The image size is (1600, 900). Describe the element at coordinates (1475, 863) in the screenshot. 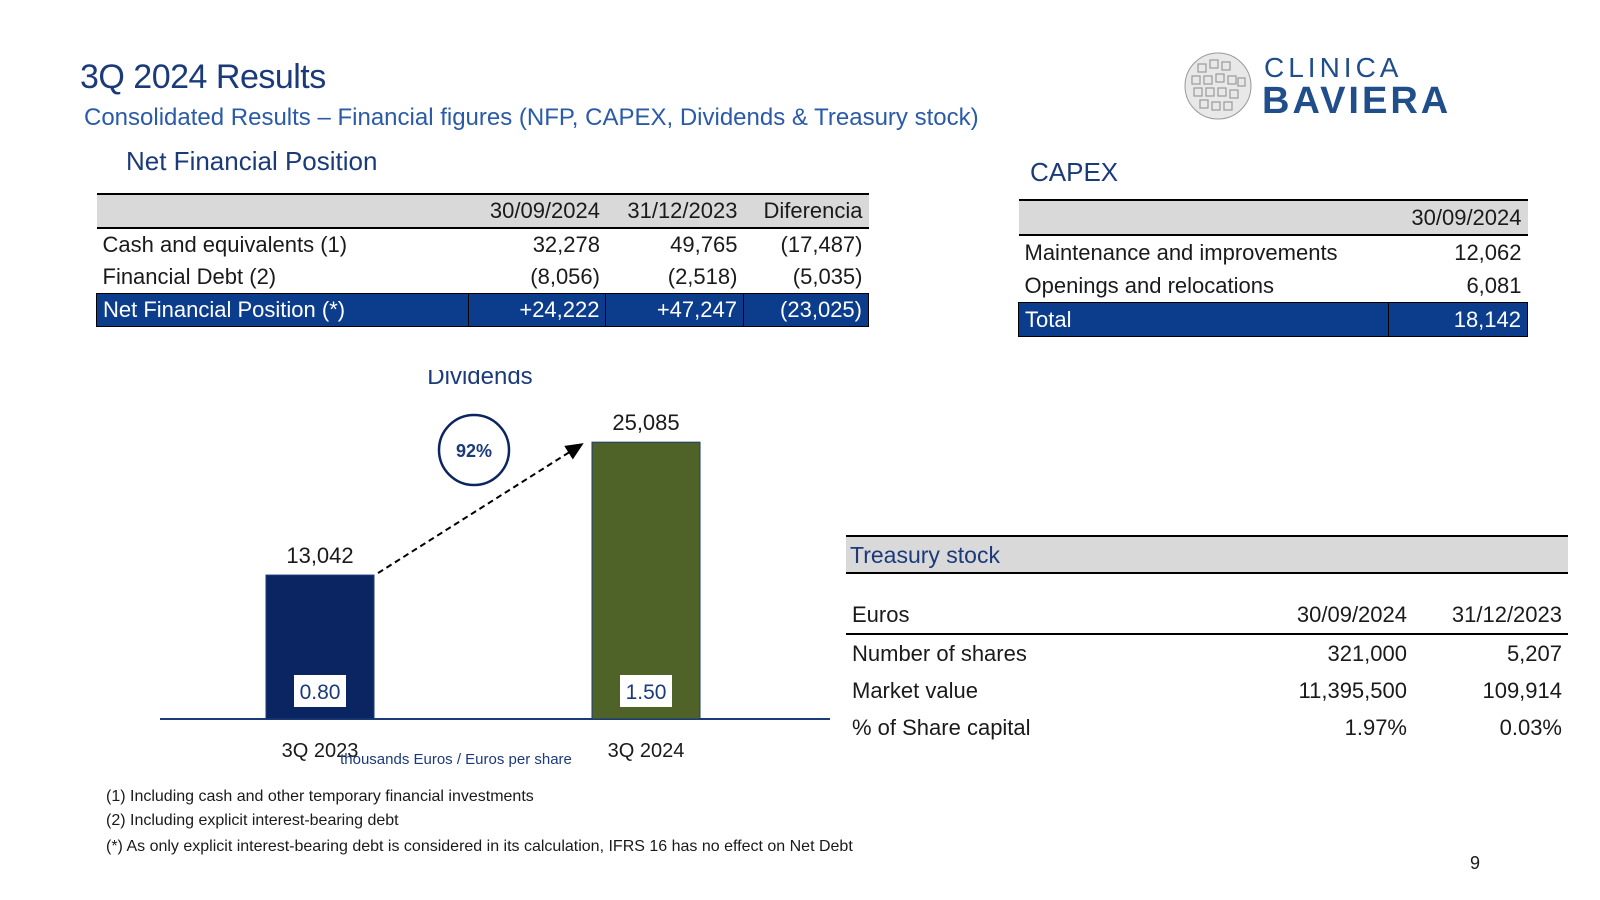

I see `page-number: 9` at that location.